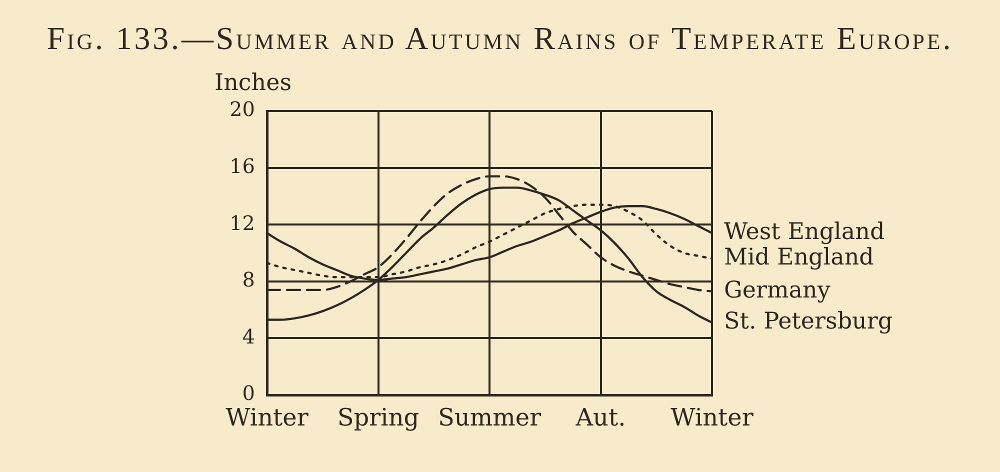 This screenshot has height=472, width=1000. What do you see at coordinates (378, 418) in the screenshot?
I see `x-tick-label: Spring` at bounding box center [378, 418].